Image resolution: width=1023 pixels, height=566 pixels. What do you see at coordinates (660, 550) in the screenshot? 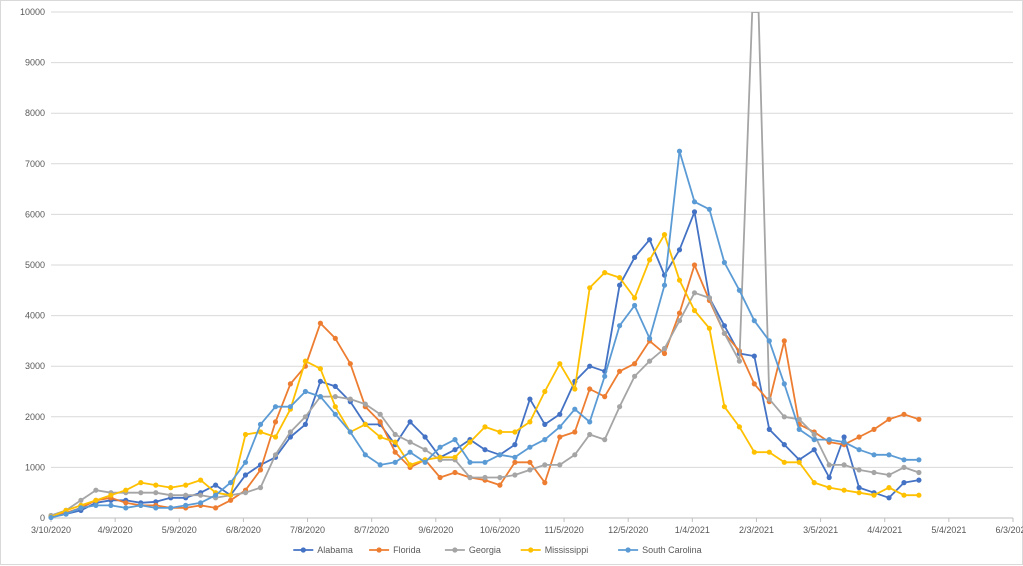
I see `legend-item-south-carolina: South Carolina` at bounding box center [660, 550].